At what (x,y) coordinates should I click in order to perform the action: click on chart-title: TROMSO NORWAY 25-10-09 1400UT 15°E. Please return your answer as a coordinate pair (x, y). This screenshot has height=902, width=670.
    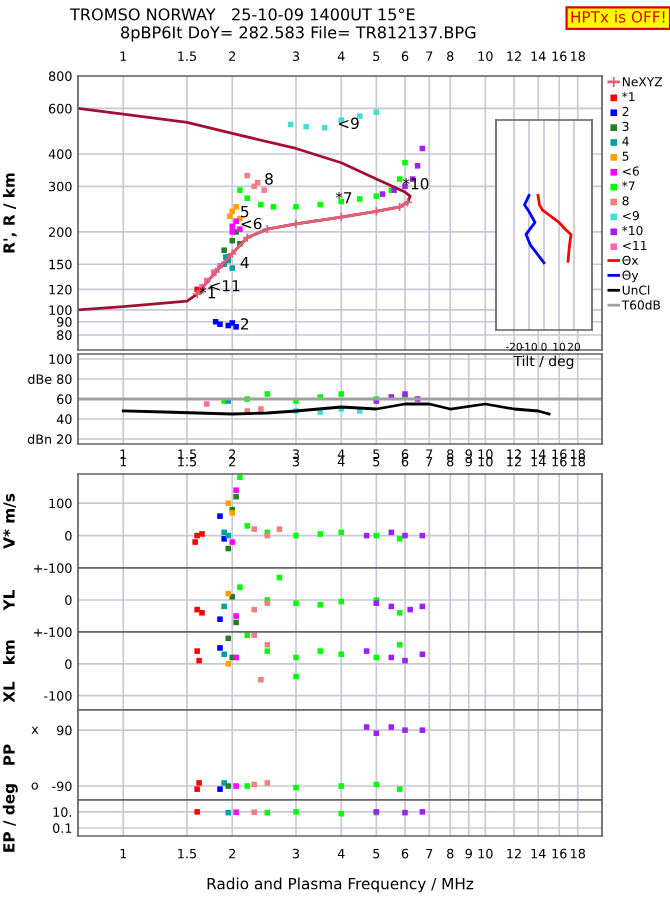
    Looking at the image, I should click on (242, 14).